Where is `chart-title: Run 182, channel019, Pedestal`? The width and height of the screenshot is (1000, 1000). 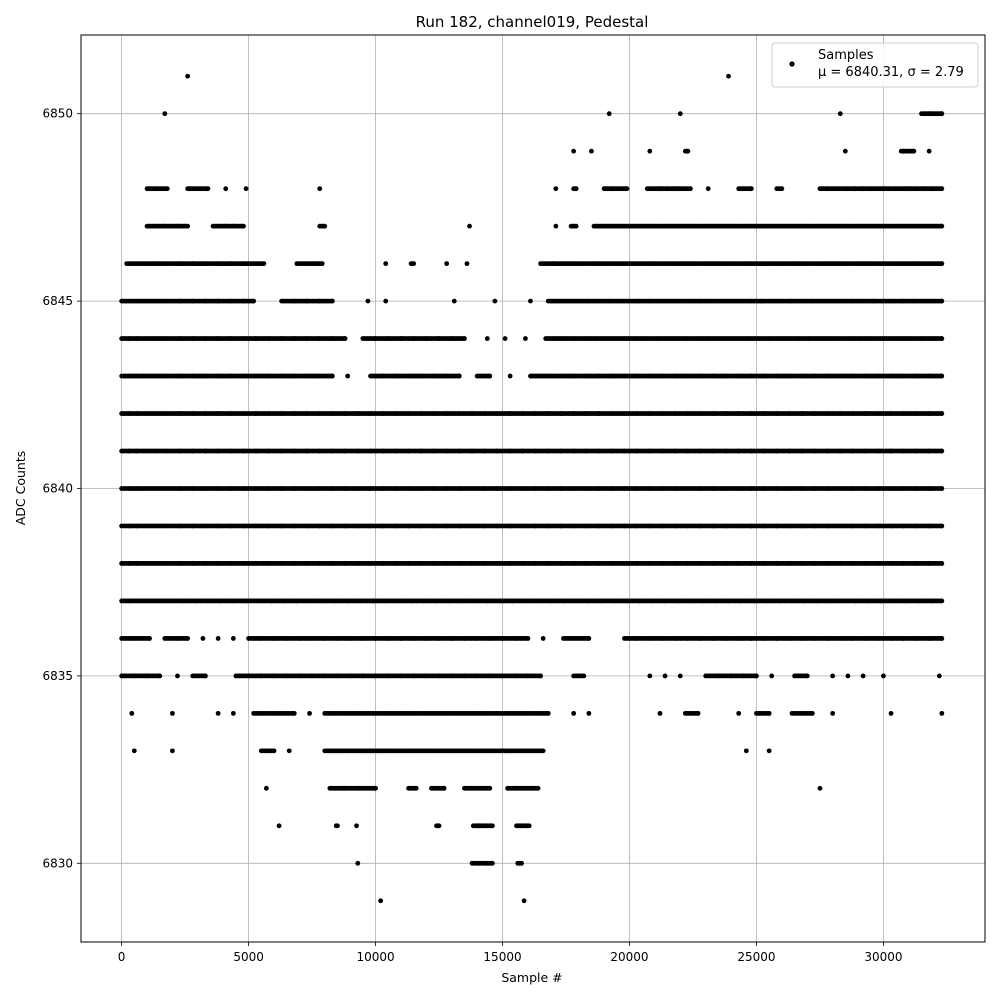
chart-title: Run 182, channel019, Pedestal is located at coordinates (532, 22).